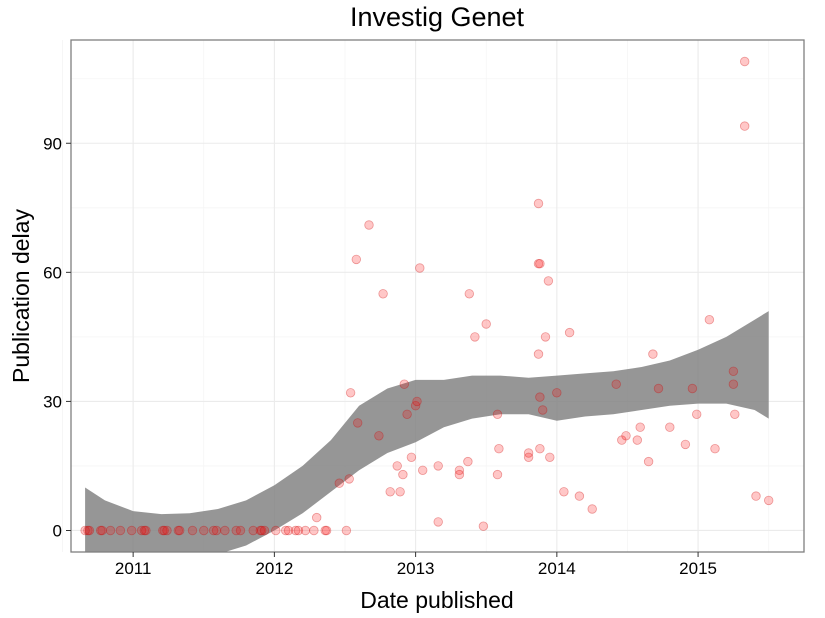 This screenshot has width=825, height=618. What do you see at coordinates (274, 568) in the screenshot?
I see `x-tick-label: 2012` at bounding box center [274, 568].